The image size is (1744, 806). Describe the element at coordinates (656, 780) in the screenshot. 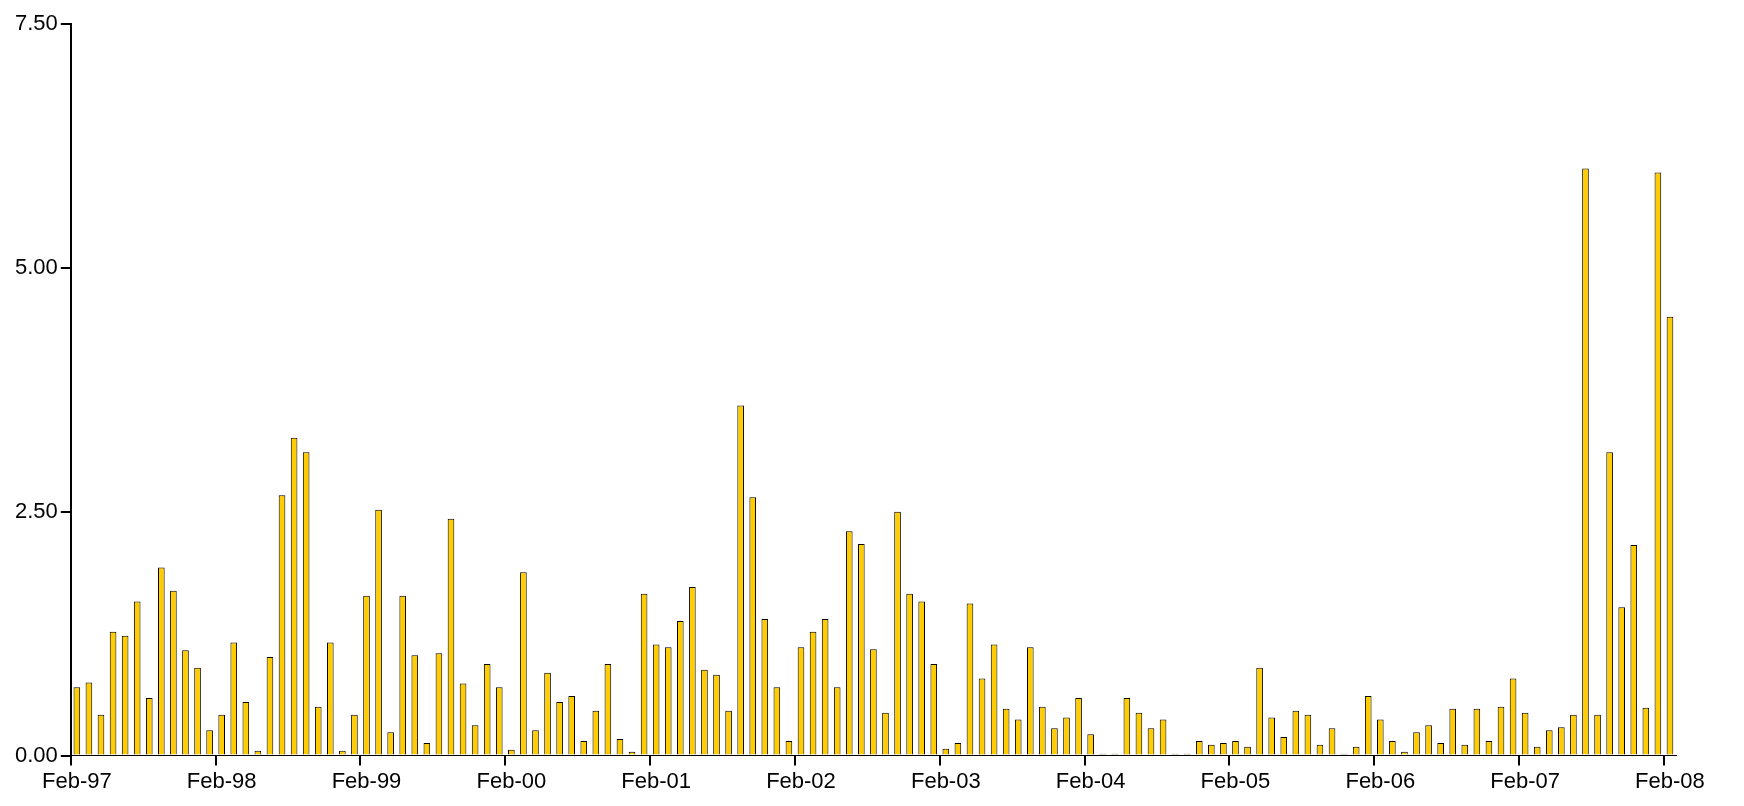

I see `x-tick-label: Feb-01` at that location.